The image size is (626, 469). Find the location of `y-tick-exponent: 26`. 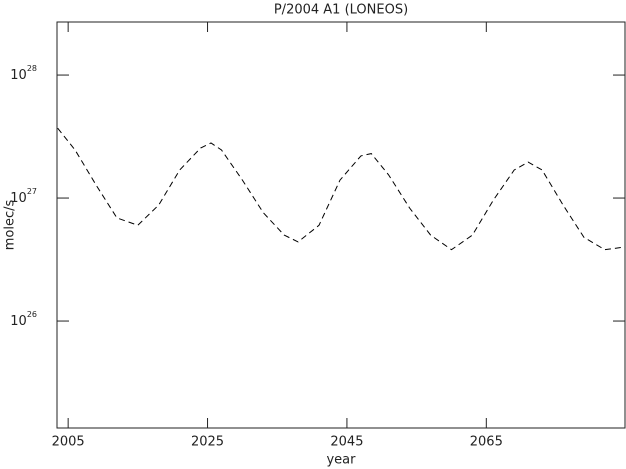

y-tick-exponent: 26 is located at coordinates (32, 314).